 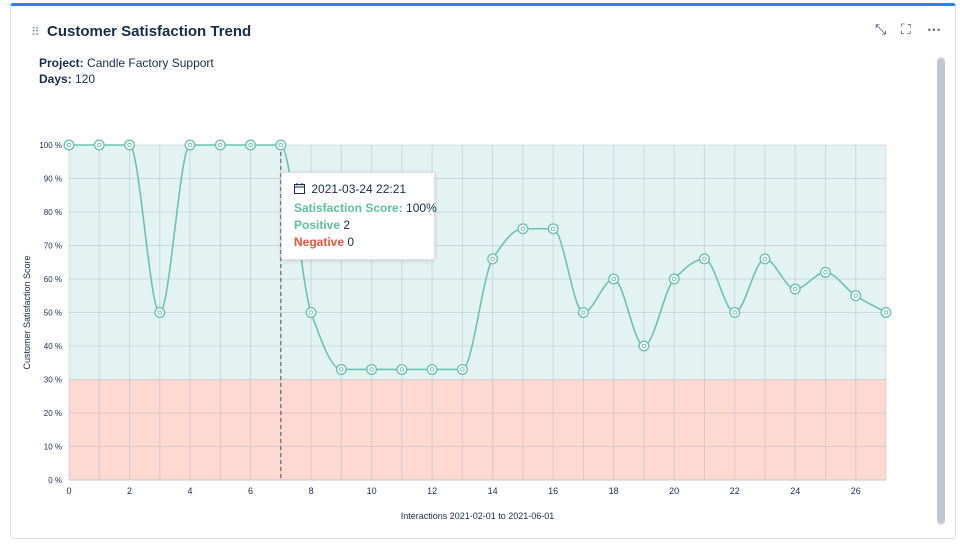 What do you see at coordinates (53, 246) in the screenshot?
I see `y-tick-label: 70 %` at bounding box center [53, 246].